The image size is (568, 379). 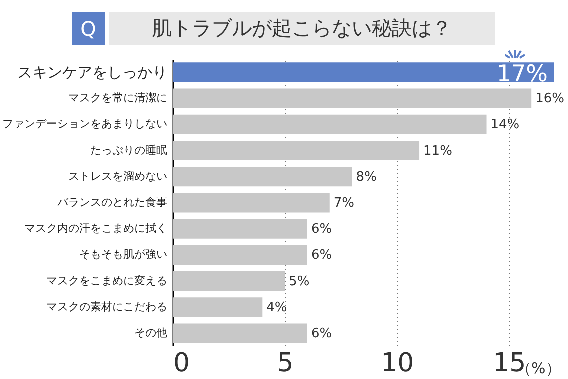 What do you see at coordinates (88, 28) in the screenshot?
I see `text: Q` at bounding box center [88, 28].